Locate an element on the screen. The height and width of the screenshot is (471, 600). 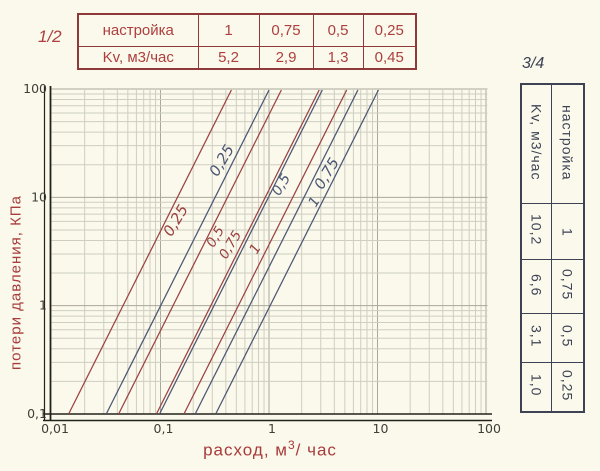
x-axis-title-base: расход, м is located at coordinates (245, 450).